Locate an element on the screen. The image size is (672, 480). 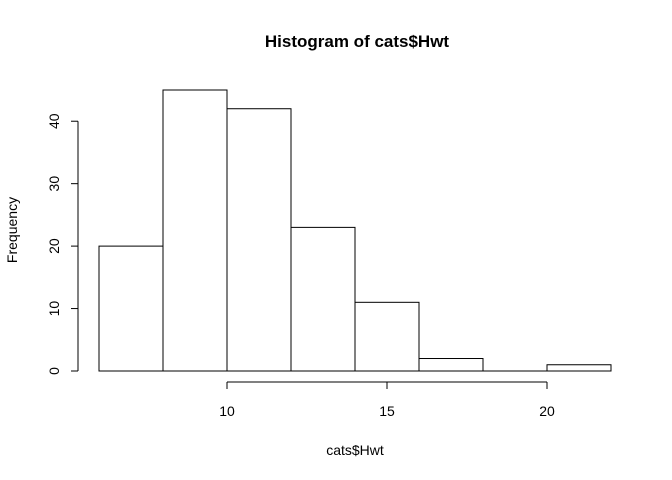
y-tick-label-10: 10 is located at coordinates (54, 309).